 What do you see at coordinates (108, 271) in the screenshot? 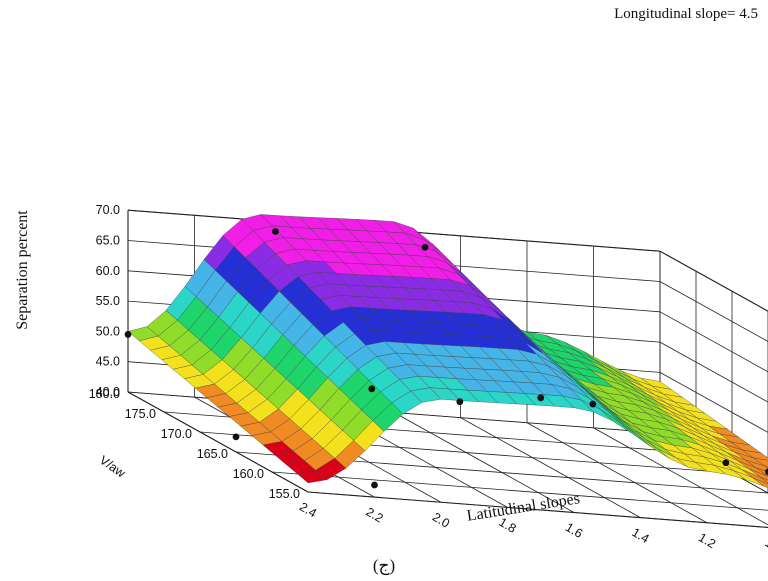
I see `z-tick-left: 60.0` at bounding box center [108, 271].